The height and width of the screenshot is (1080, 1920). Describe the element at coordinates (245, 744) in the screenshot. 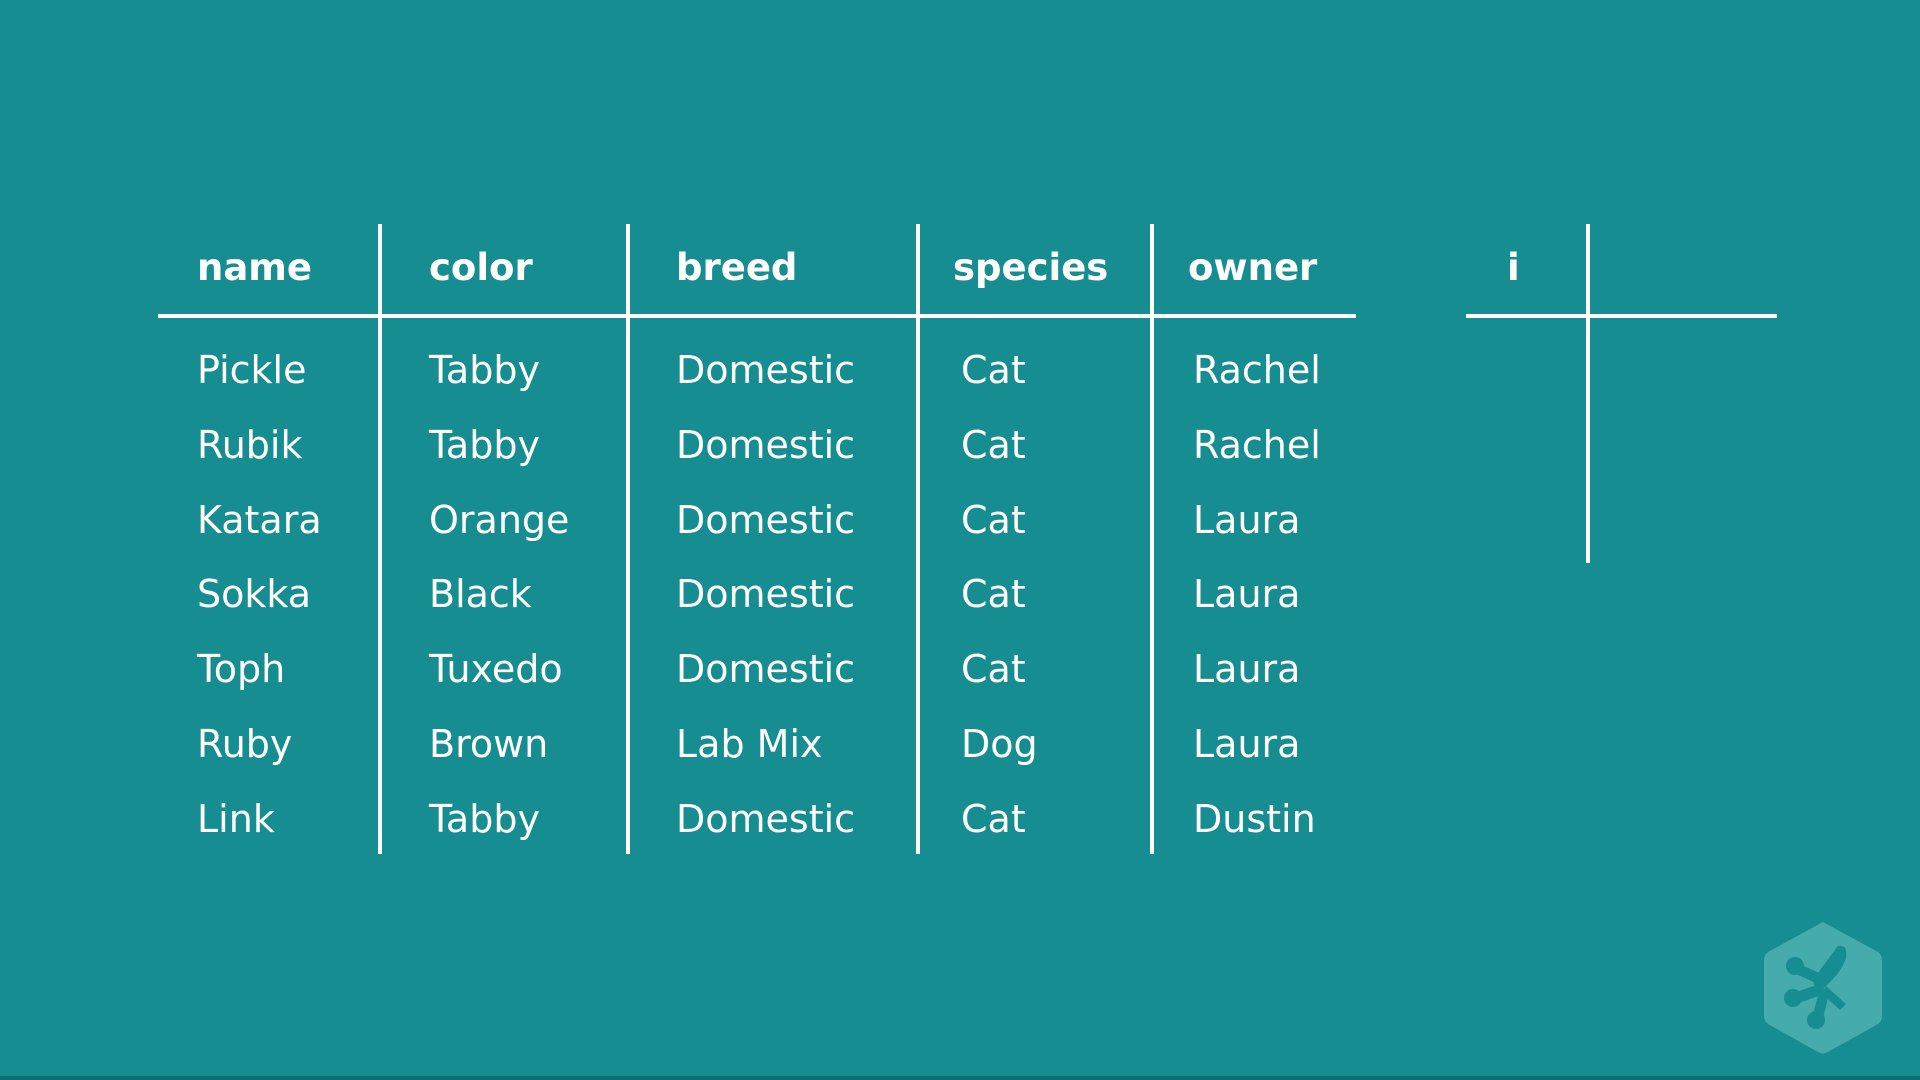

I see `cell-name: Ruby` at that location.